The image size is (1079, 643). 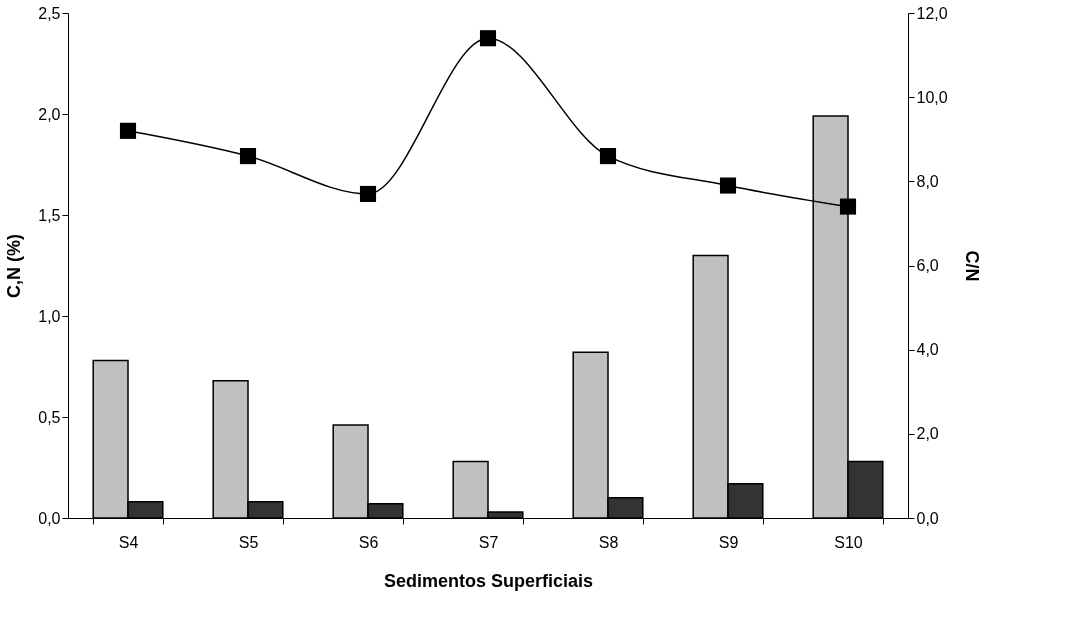 What do you see at coordinates (932, 97) in the screenshot?
I see `y2-tick-label: 10,0` at bounding box center [932, 97].